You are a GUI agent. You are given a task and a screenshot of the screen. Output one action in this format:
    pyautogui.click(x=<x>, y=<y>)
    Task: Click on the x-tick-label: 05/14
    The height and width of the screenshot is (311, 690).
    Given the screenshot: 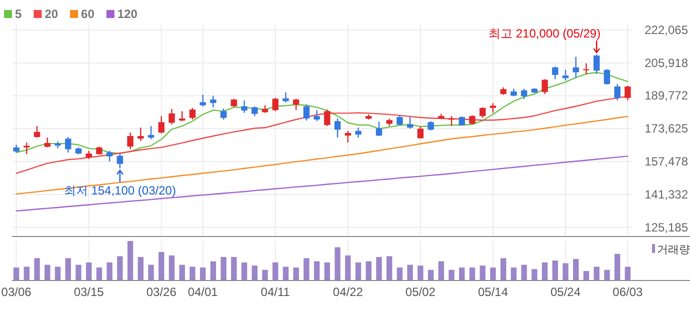 What is the action you would take?
    pyautogui.click(x=493, y=292)
    